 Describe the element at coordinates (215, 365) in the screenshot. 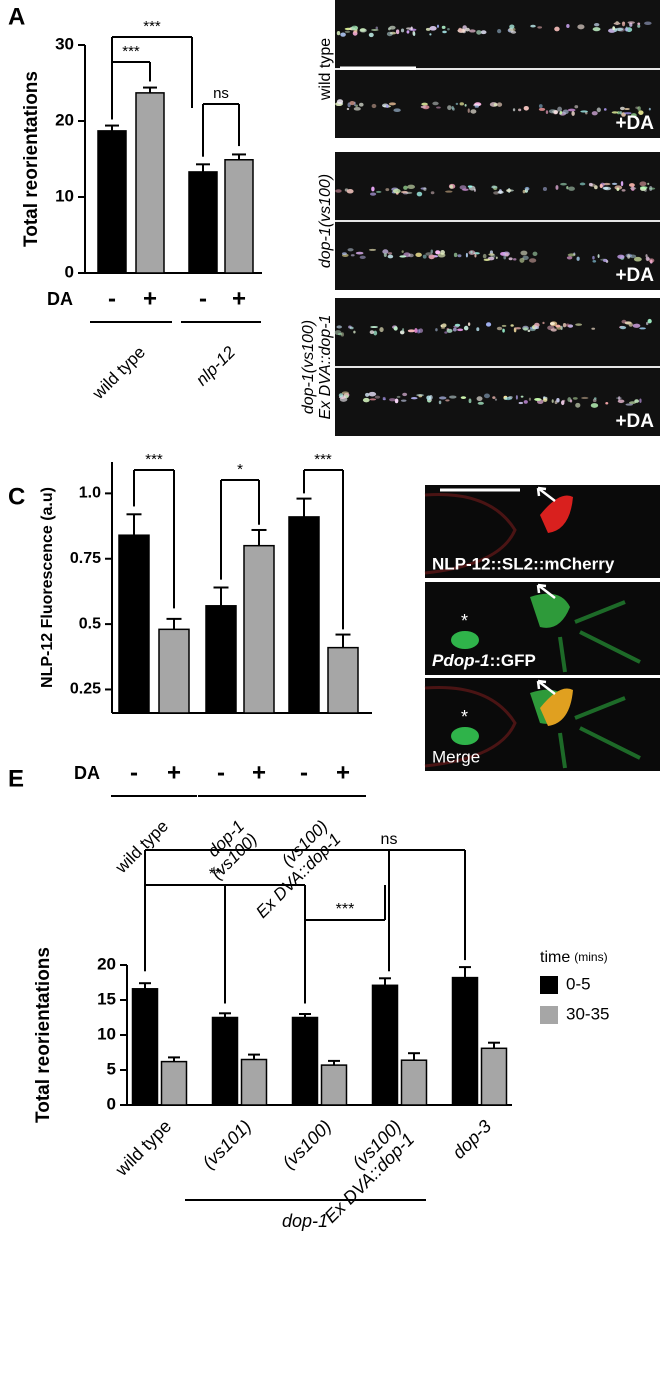

I see `group-label: nlp-12` at that location.